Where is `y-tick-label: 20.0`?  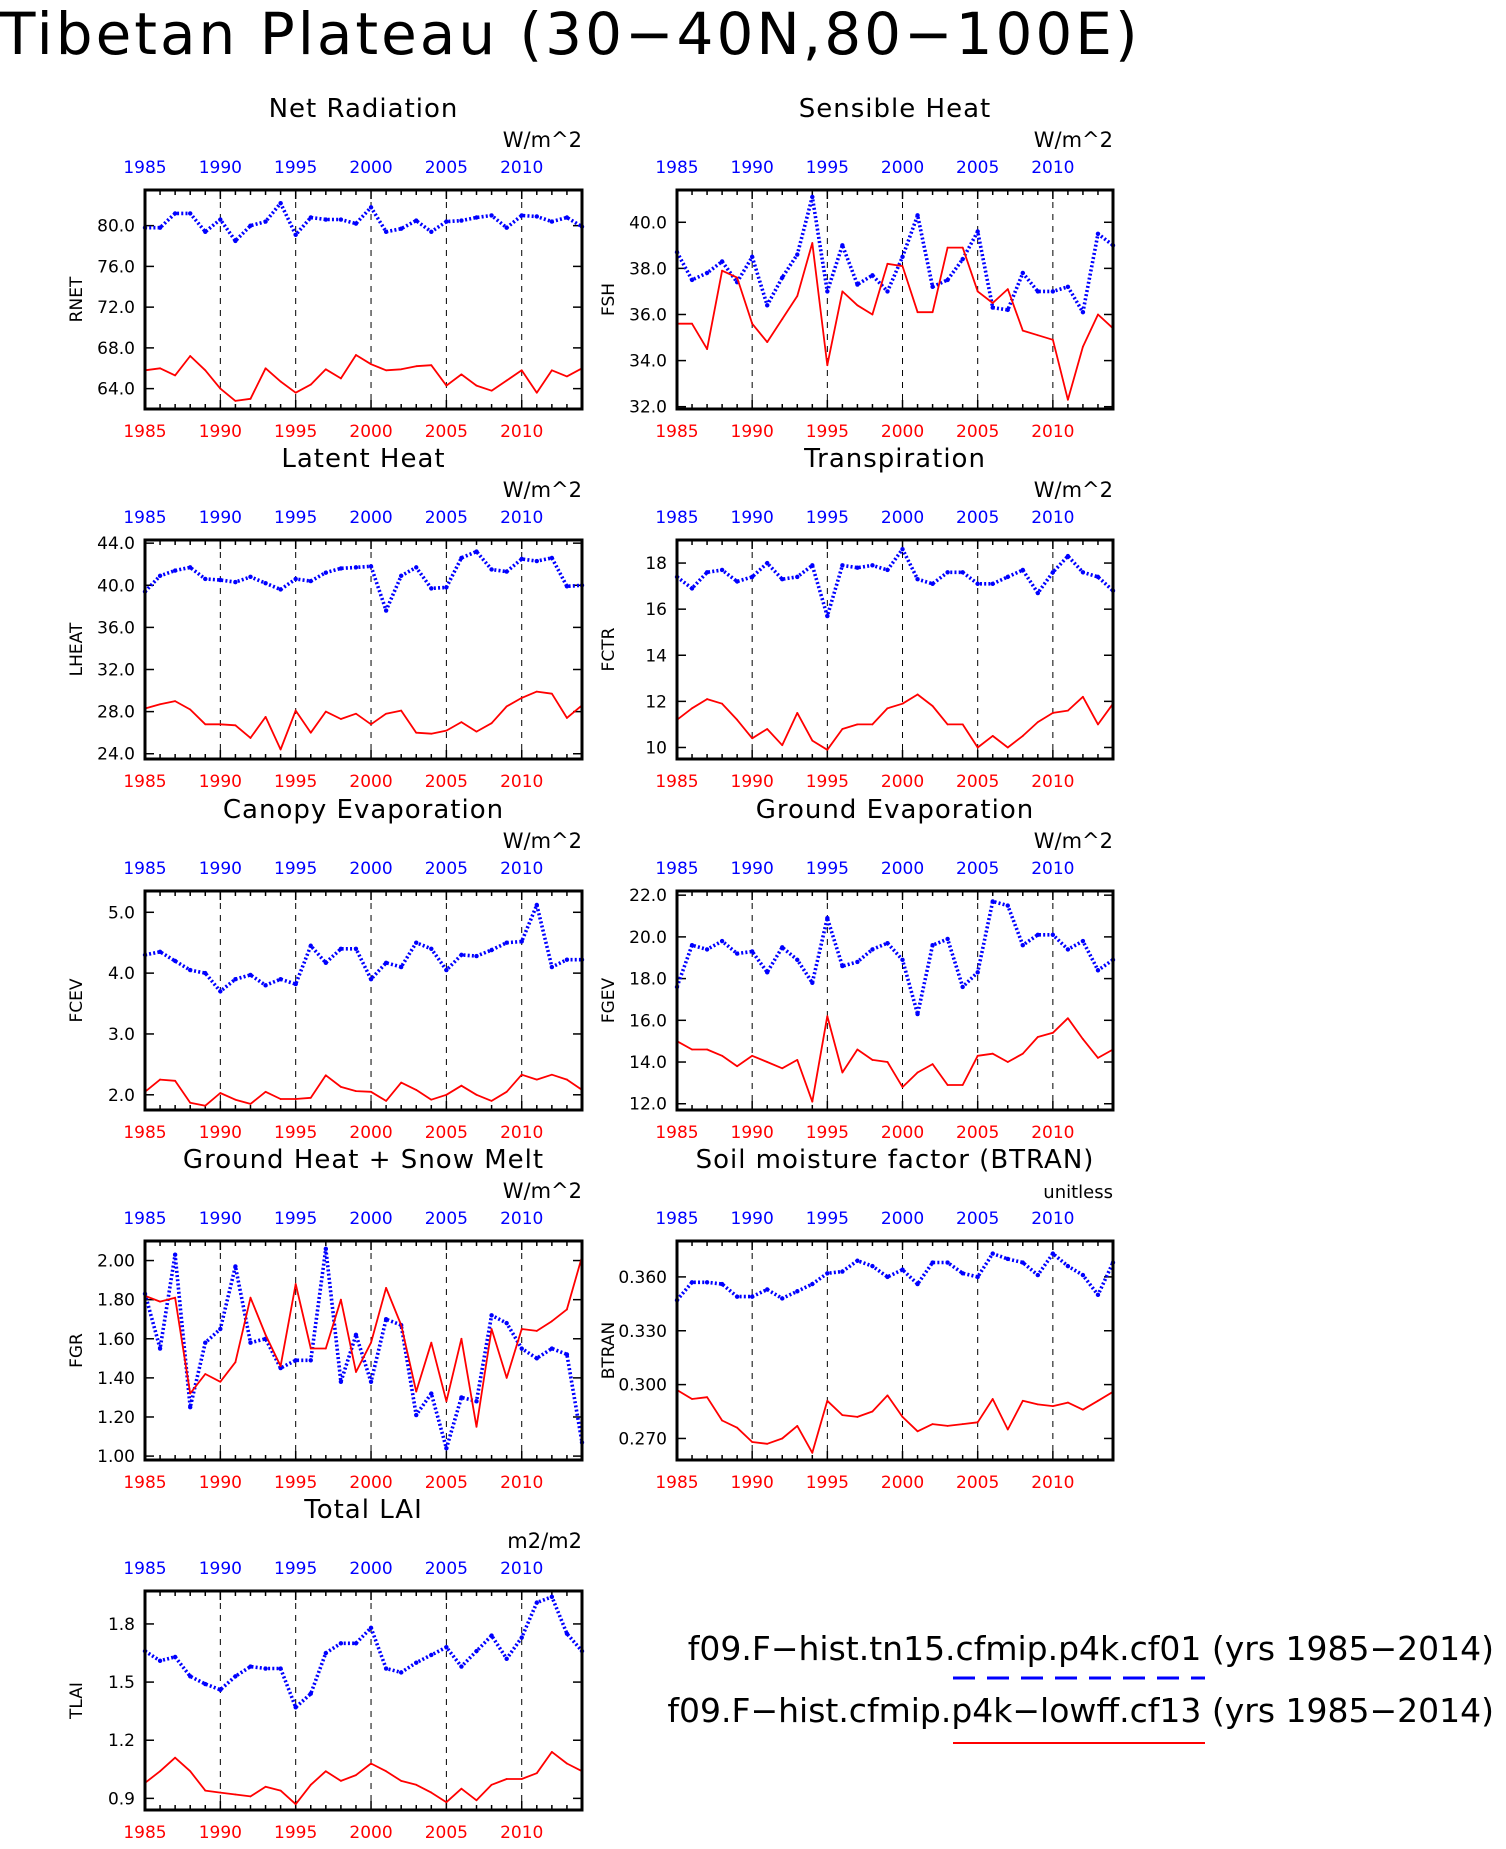
y-tick-label: 20.0 is located at coordinates (648, 938).